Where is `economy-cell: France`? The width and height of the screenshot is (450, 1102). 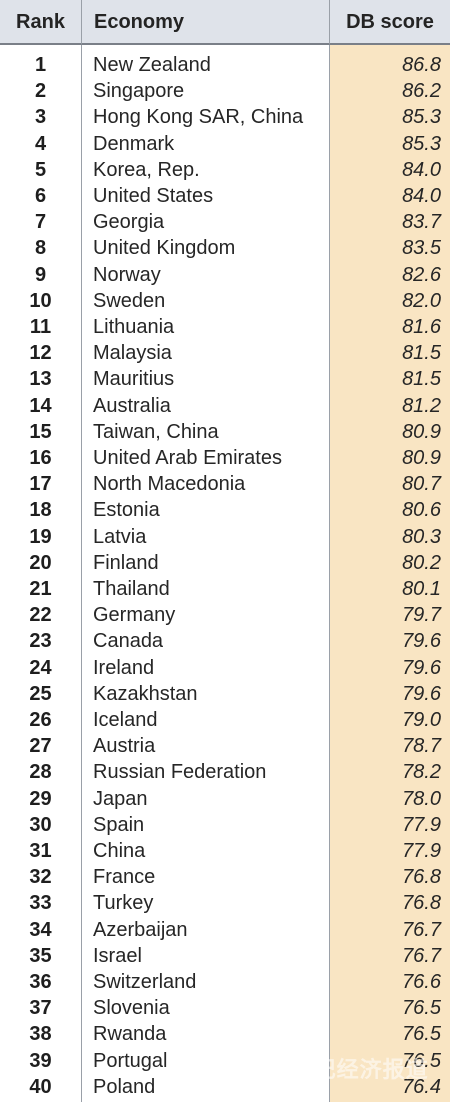
economy-cell: France is located at coordinates (124, 877).